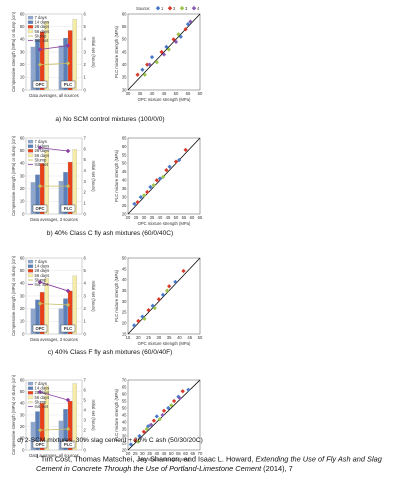  Describe the element at coordinates (200, 453) in the screenshot. I see `x-tick-label: 70` at that location.